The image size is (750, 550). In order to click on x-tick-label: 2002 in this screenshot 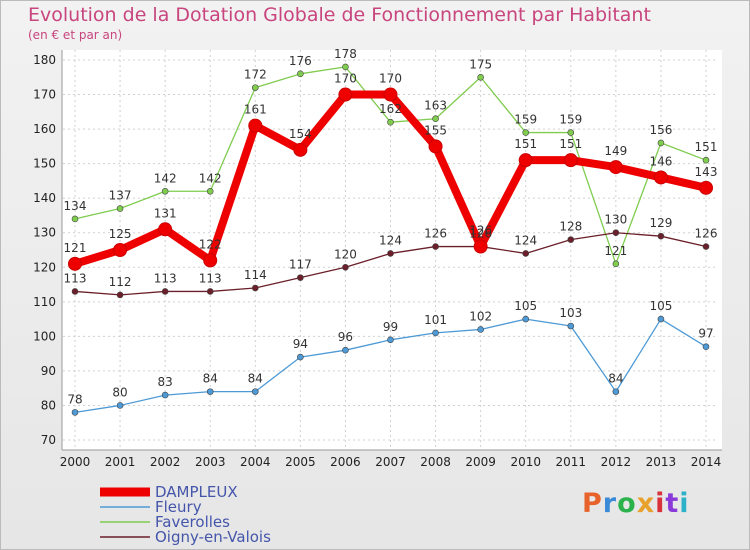, I will do `click(165, 462)`.